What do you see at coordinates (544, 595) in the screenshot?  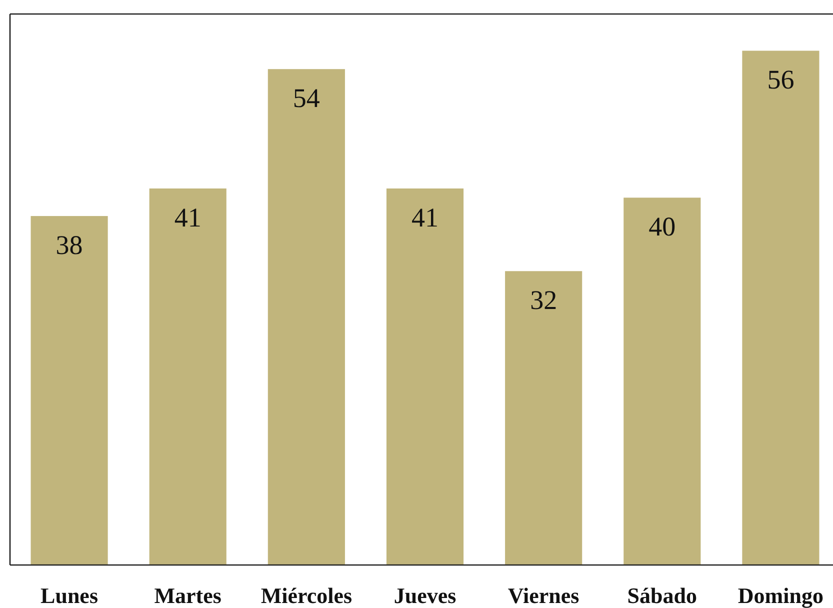 I see `x-tick-label: Viernes` at bounding box center [544, 595].